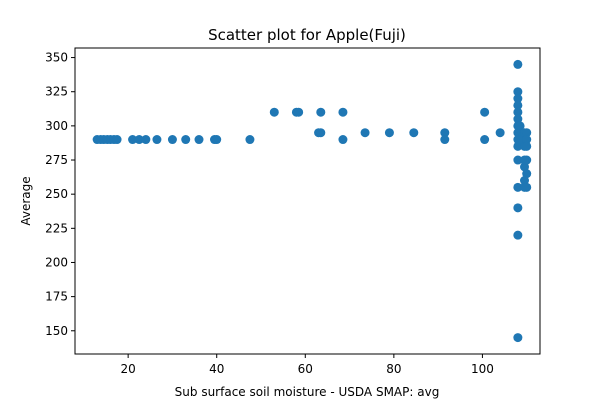 The image size is (600, 400). Describe the element at coordinates (482, 369) in the screenshot. I see `x-tick-label-100: 100` at that location.